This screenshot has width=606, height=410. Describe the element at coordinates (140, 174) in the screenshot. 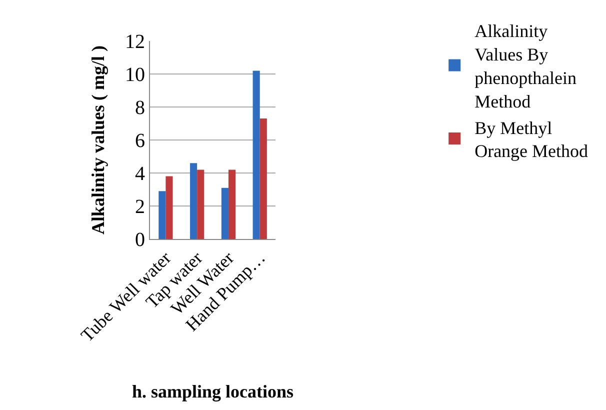

I see `y-tick-label: 4` at that location.